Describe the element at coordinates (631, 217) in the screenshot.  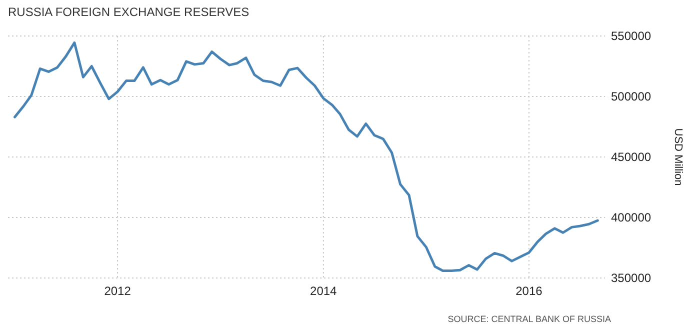
I see `y-tick-label: 400000` at that location.